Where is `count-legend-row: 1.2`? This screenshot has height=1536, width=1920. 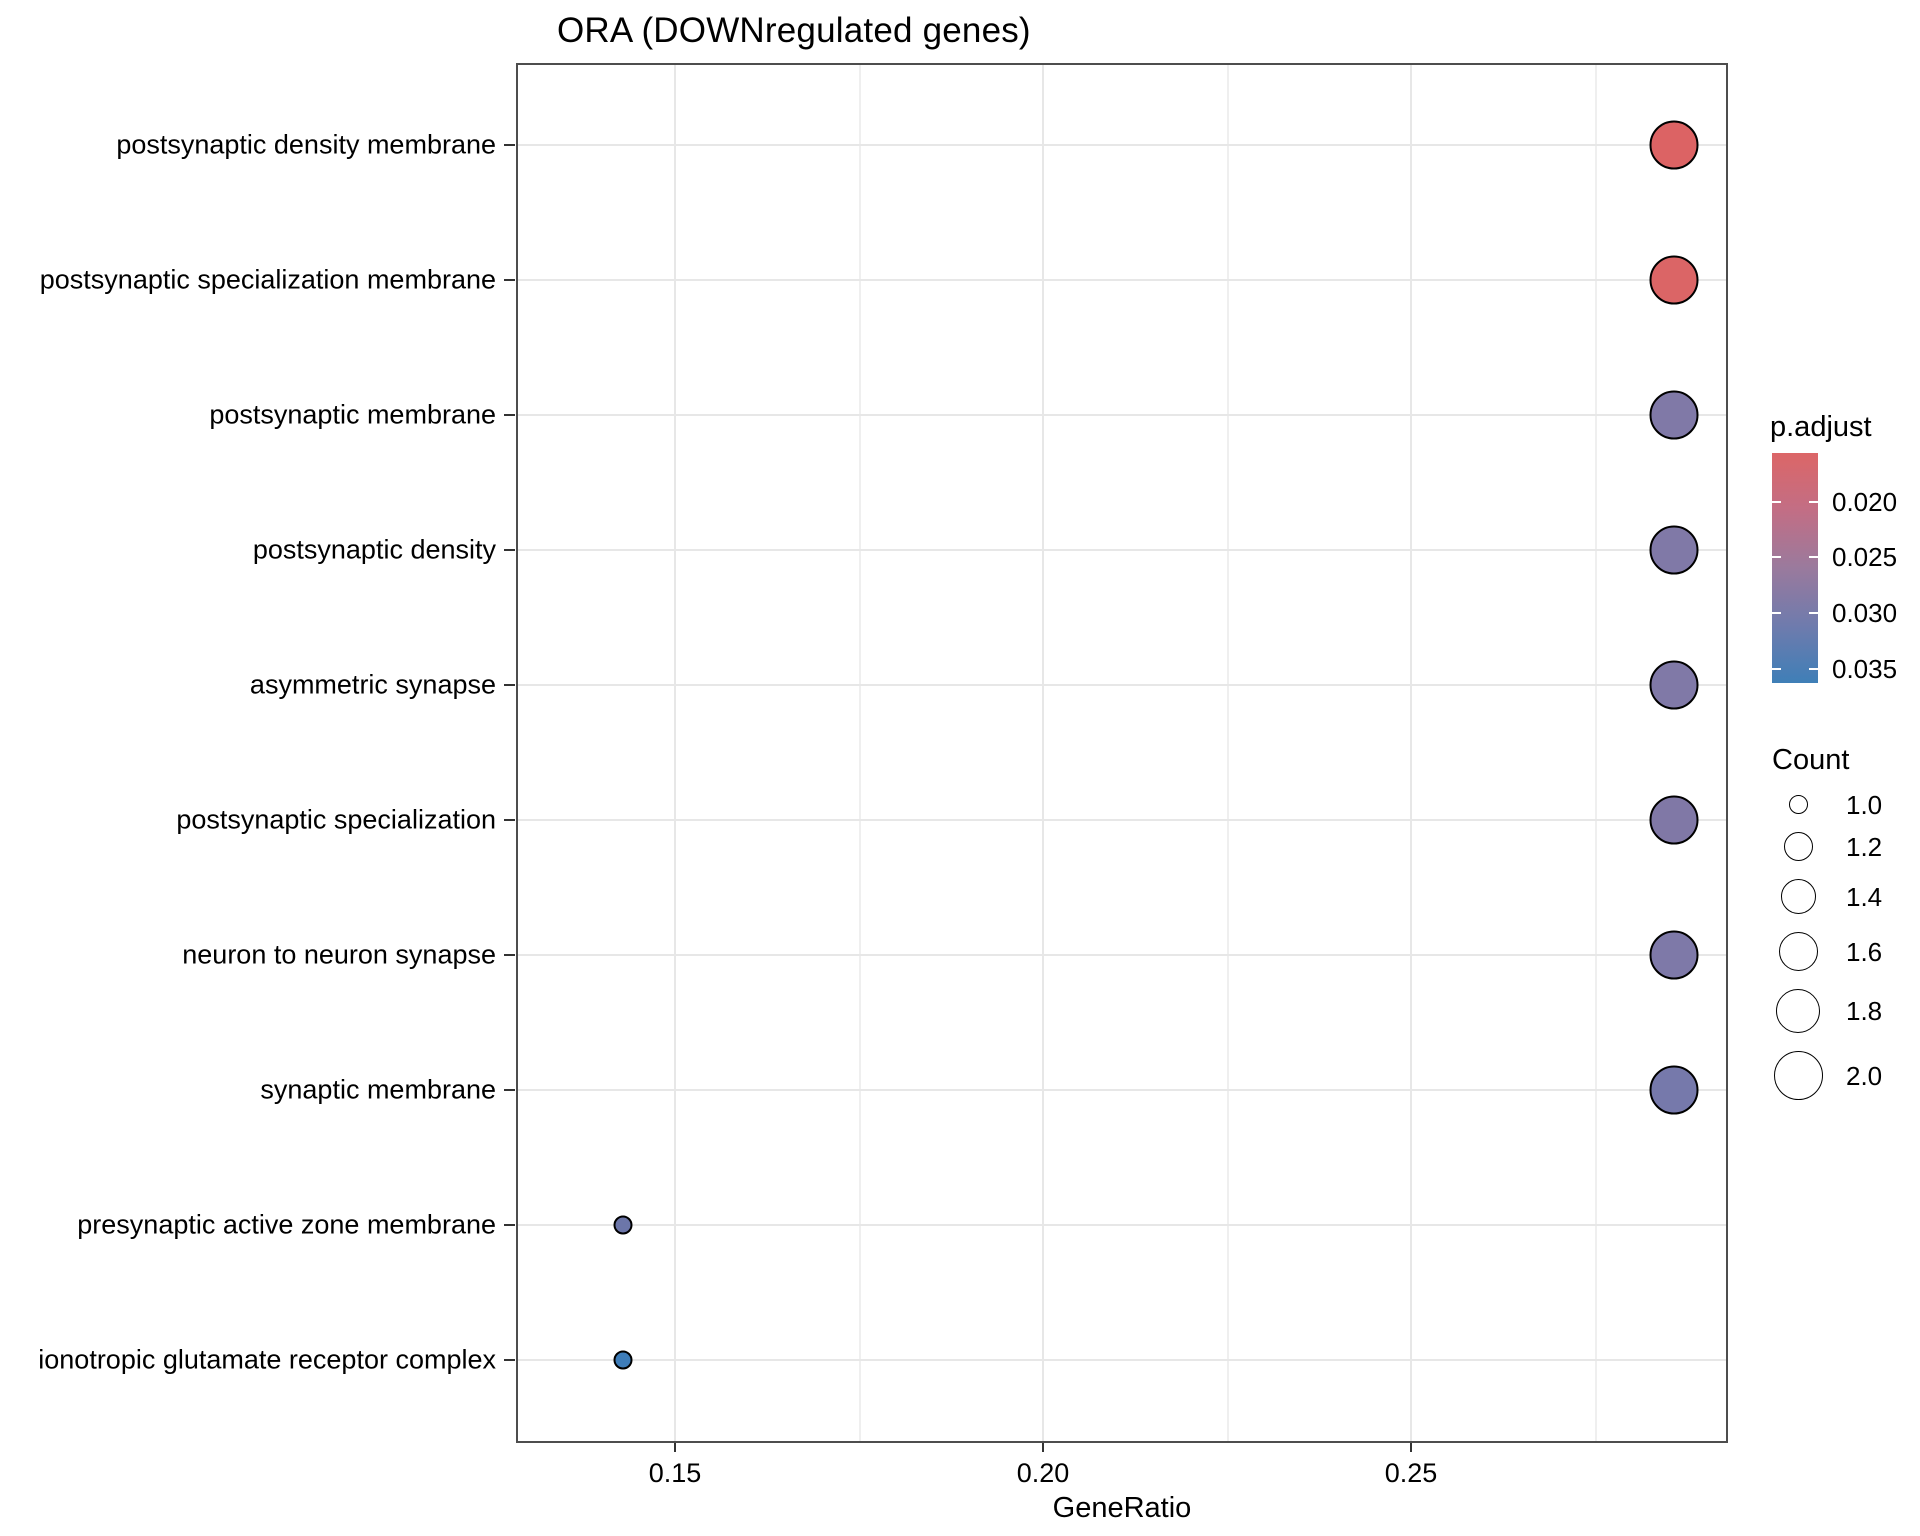
count-legend-row: 1.2 is located at coordinates (1827, 846).